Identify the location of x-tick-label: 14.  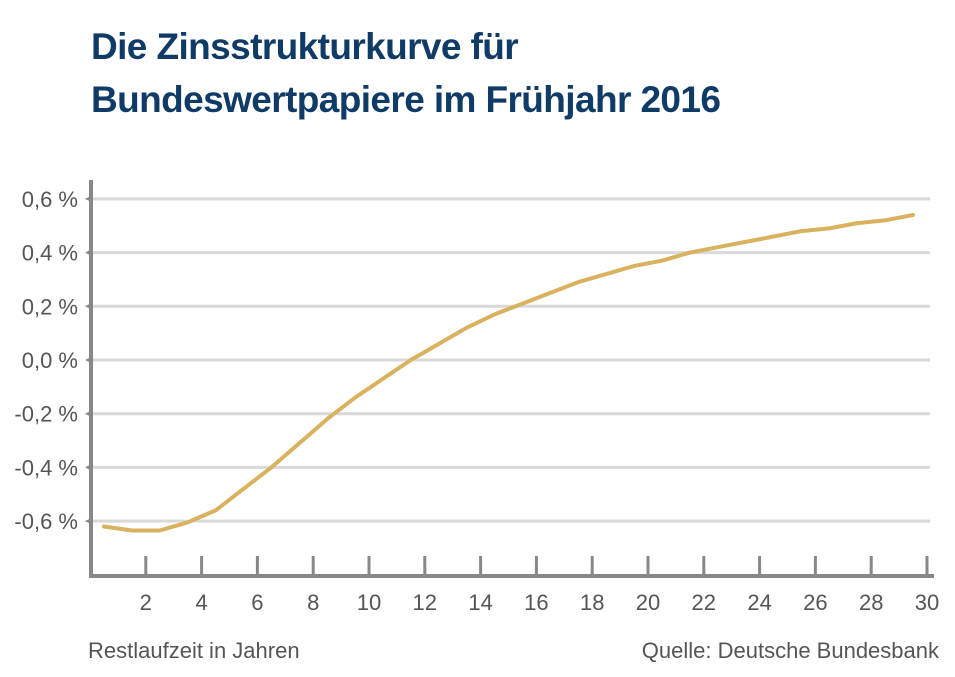
(480, 602).